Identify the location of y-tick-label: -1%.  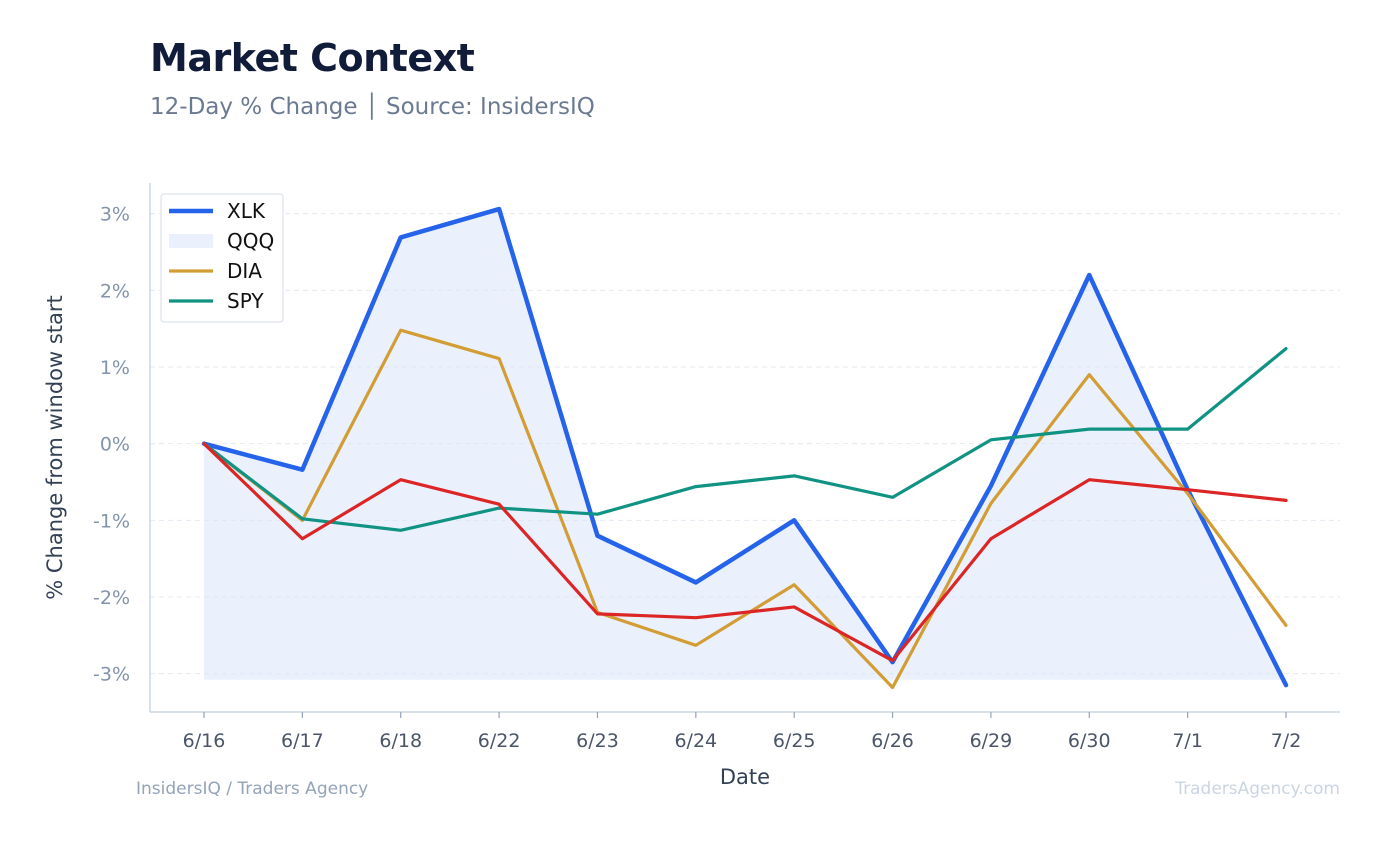
(111, 521).